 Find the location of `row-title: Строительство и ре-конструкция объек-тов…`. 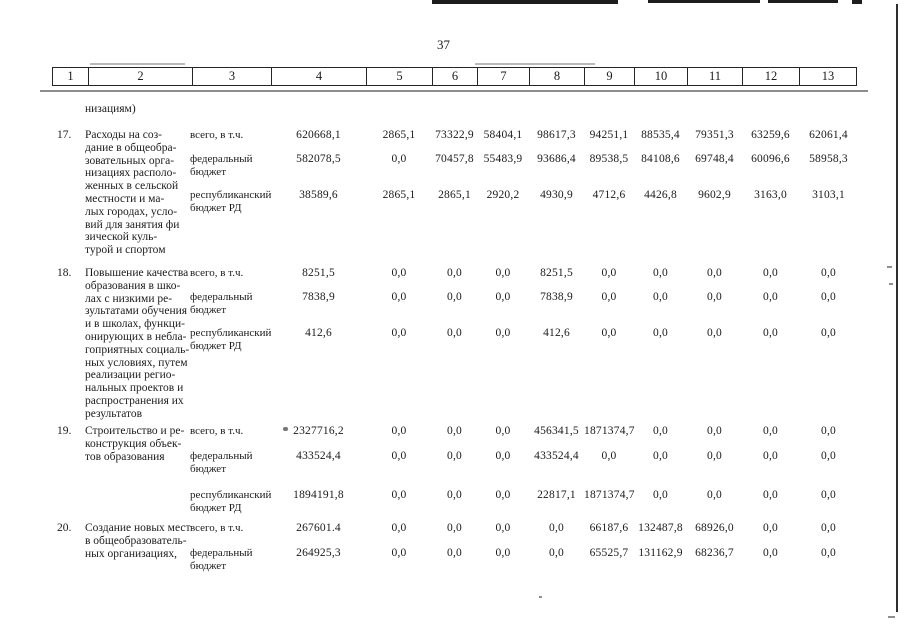

row-title: Строительство и ре-конструкция объек-тов… is located at coordinates (139, 444).